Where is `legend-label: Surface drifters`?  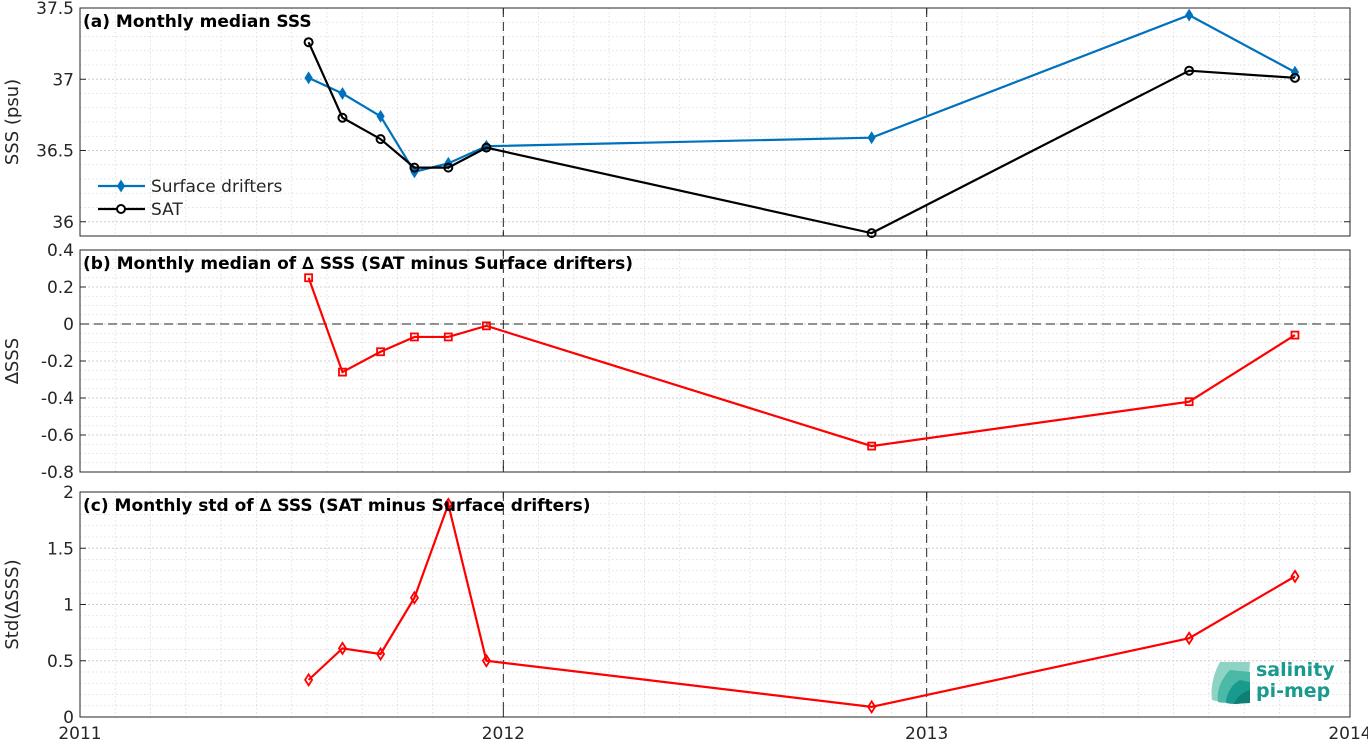
legend-label: Surface drifters is located at coordinates (216, 187).